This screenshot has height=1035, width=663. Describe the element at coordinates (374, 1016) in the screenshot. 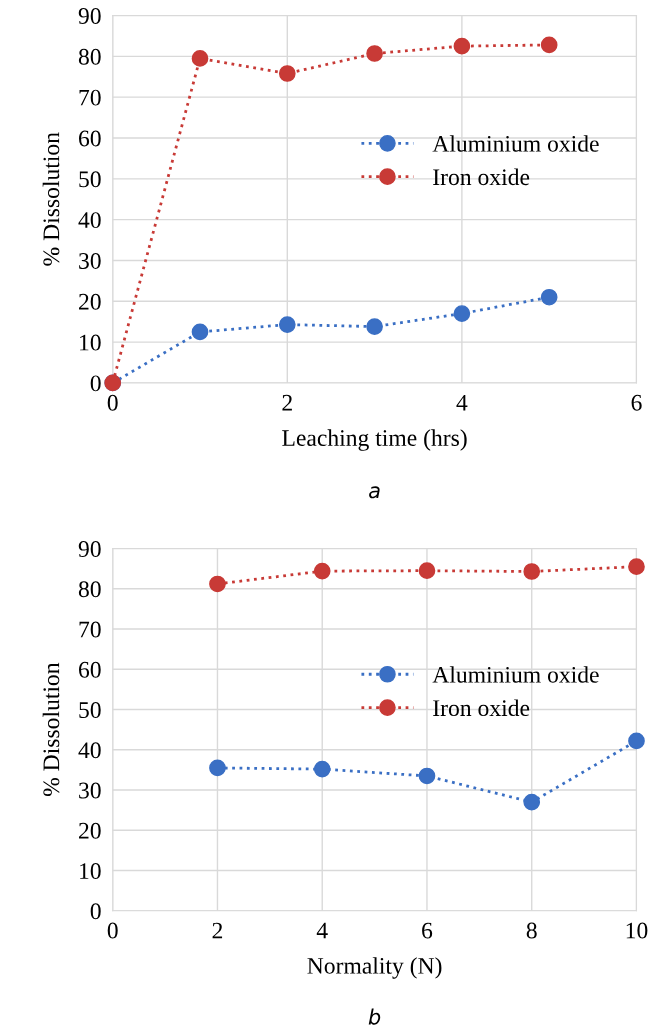

I see `text: b` at that location.